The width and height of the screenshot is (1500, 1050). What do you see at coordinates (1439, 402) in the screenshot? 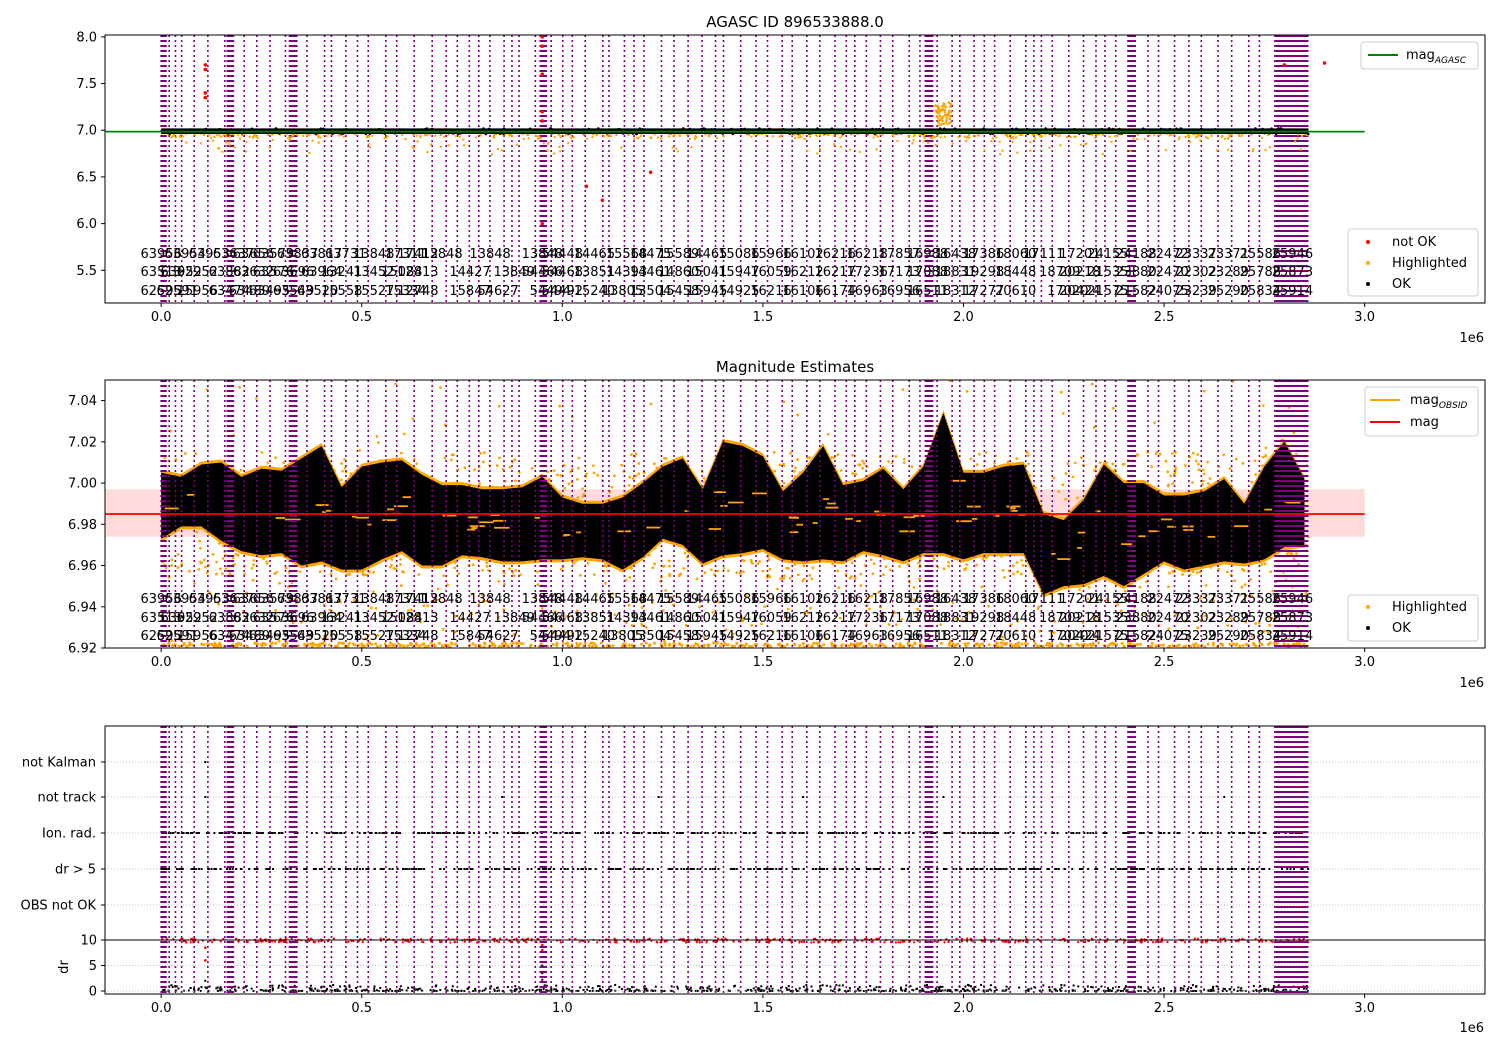
I see `legend-label: magOBSID` at bounding box center [1439, 402].